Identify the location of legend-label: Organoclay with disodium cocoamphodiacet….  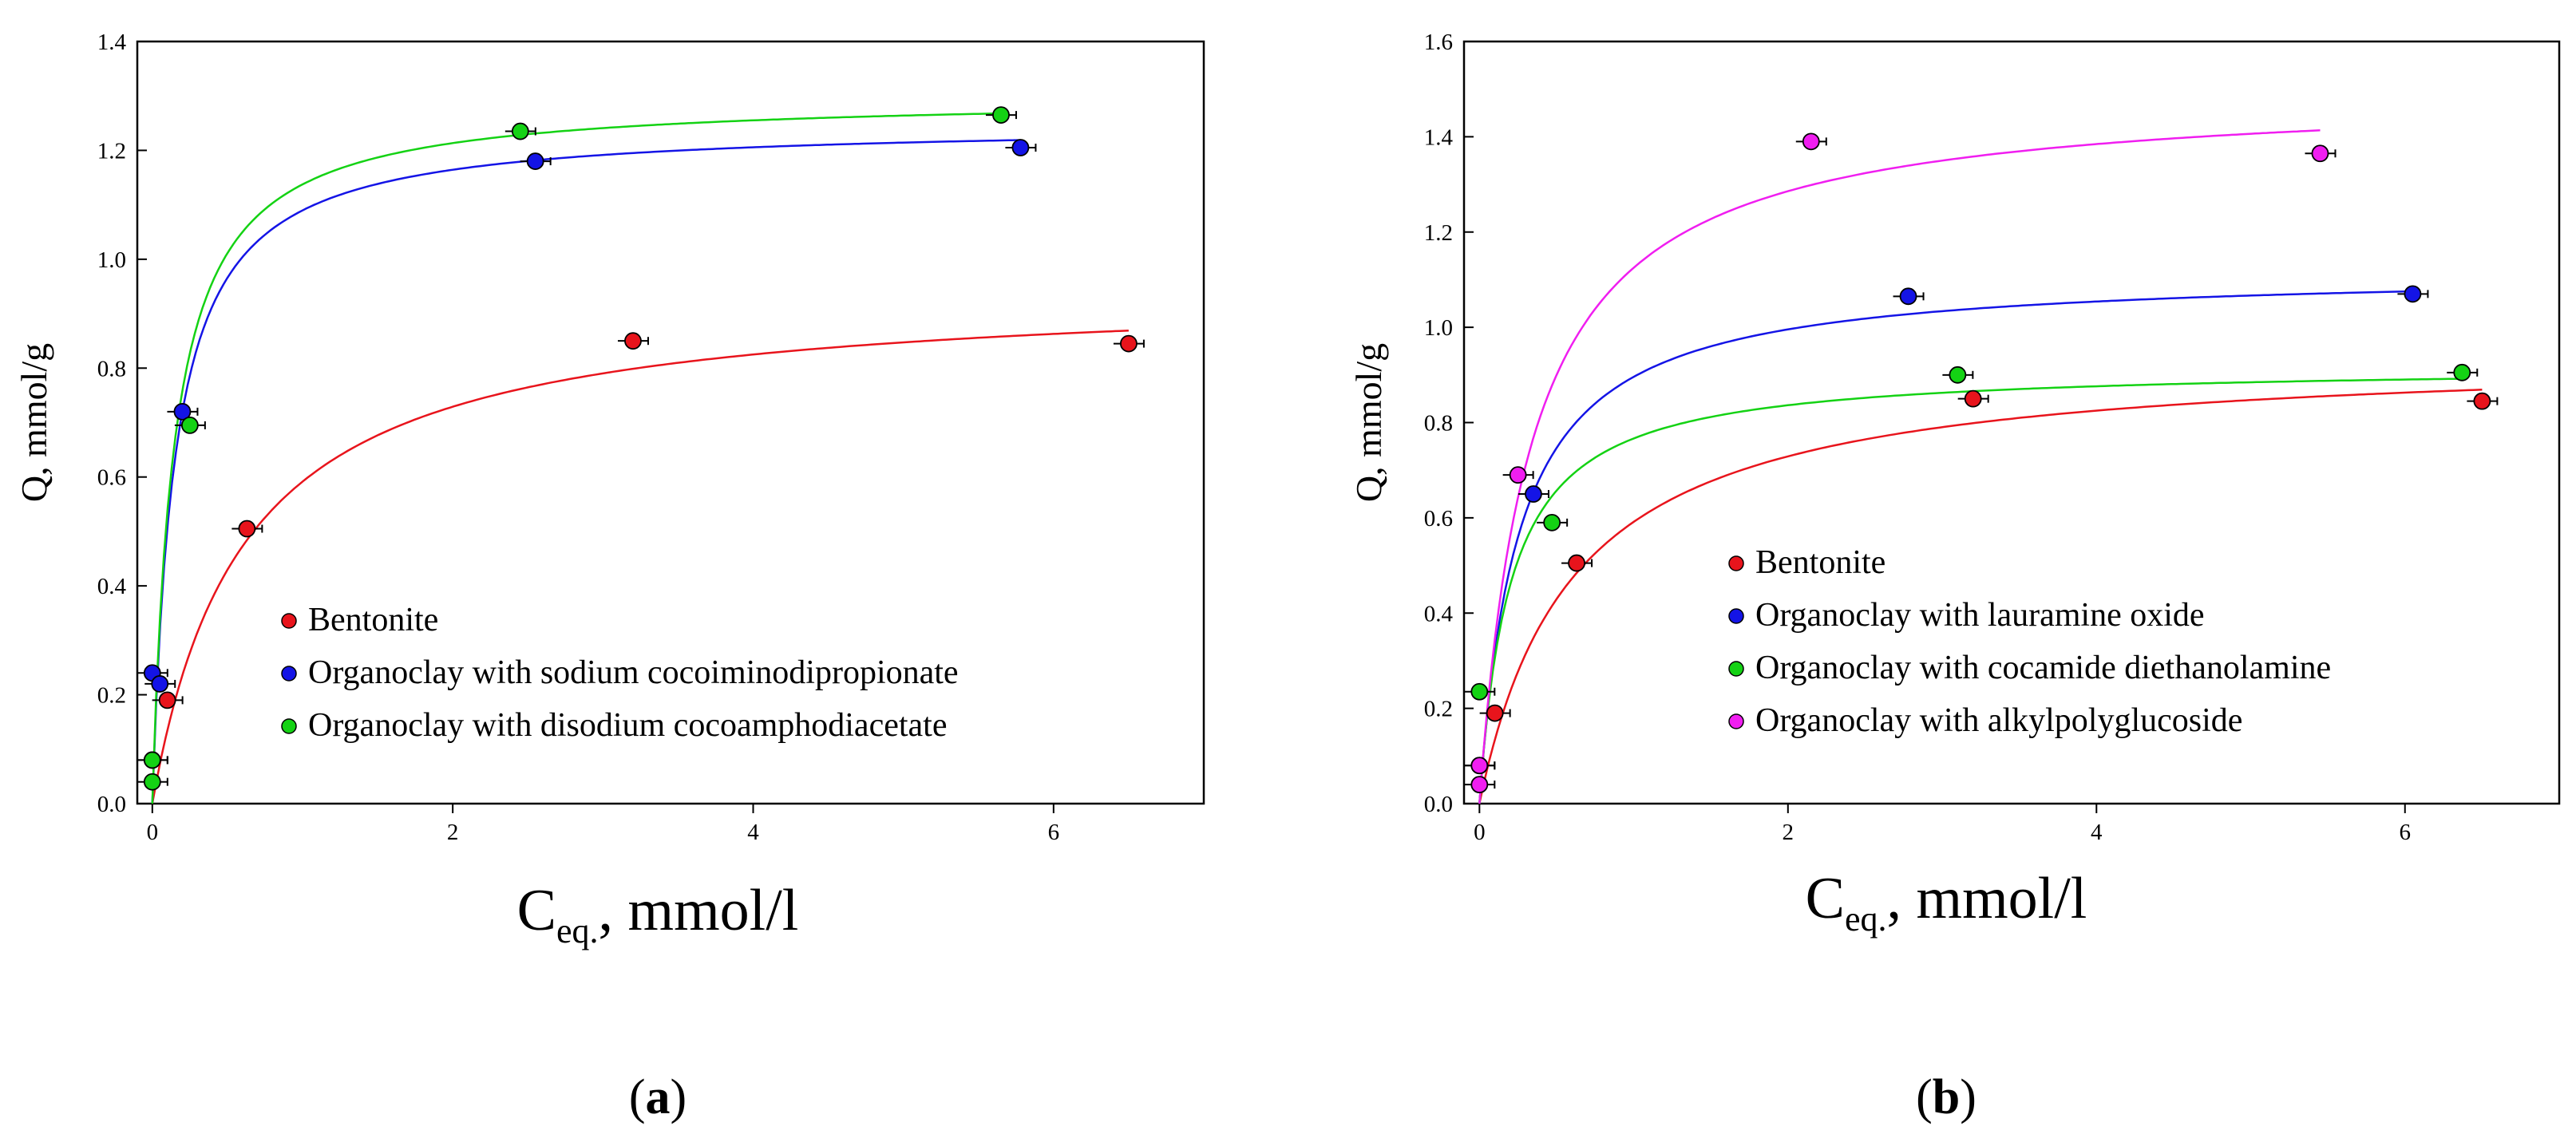
(627, 725).